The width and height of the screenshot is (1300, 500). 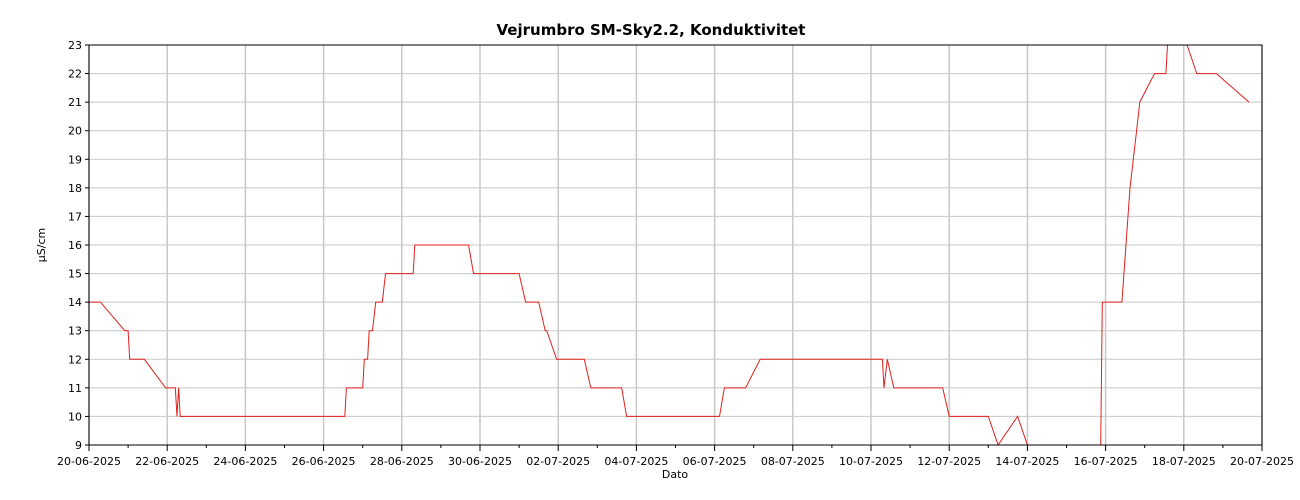 I want to click on y-tick-label: 9, so click(x=78, y=445).